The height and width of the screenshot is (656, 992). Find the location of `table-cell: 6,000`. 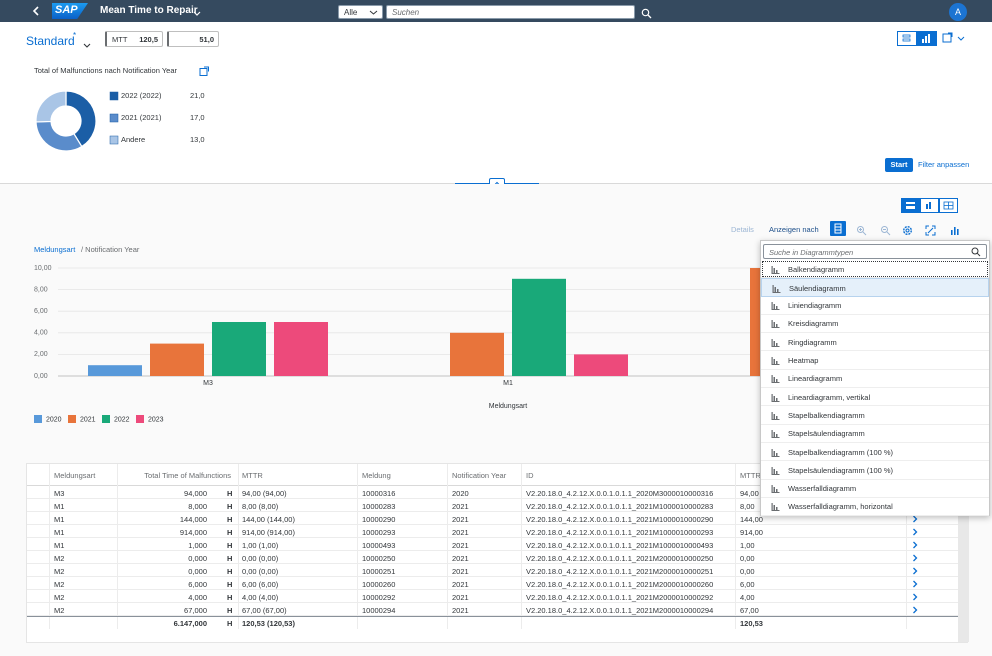

table-cell: 6,000 is located at coordinates (197, 584).